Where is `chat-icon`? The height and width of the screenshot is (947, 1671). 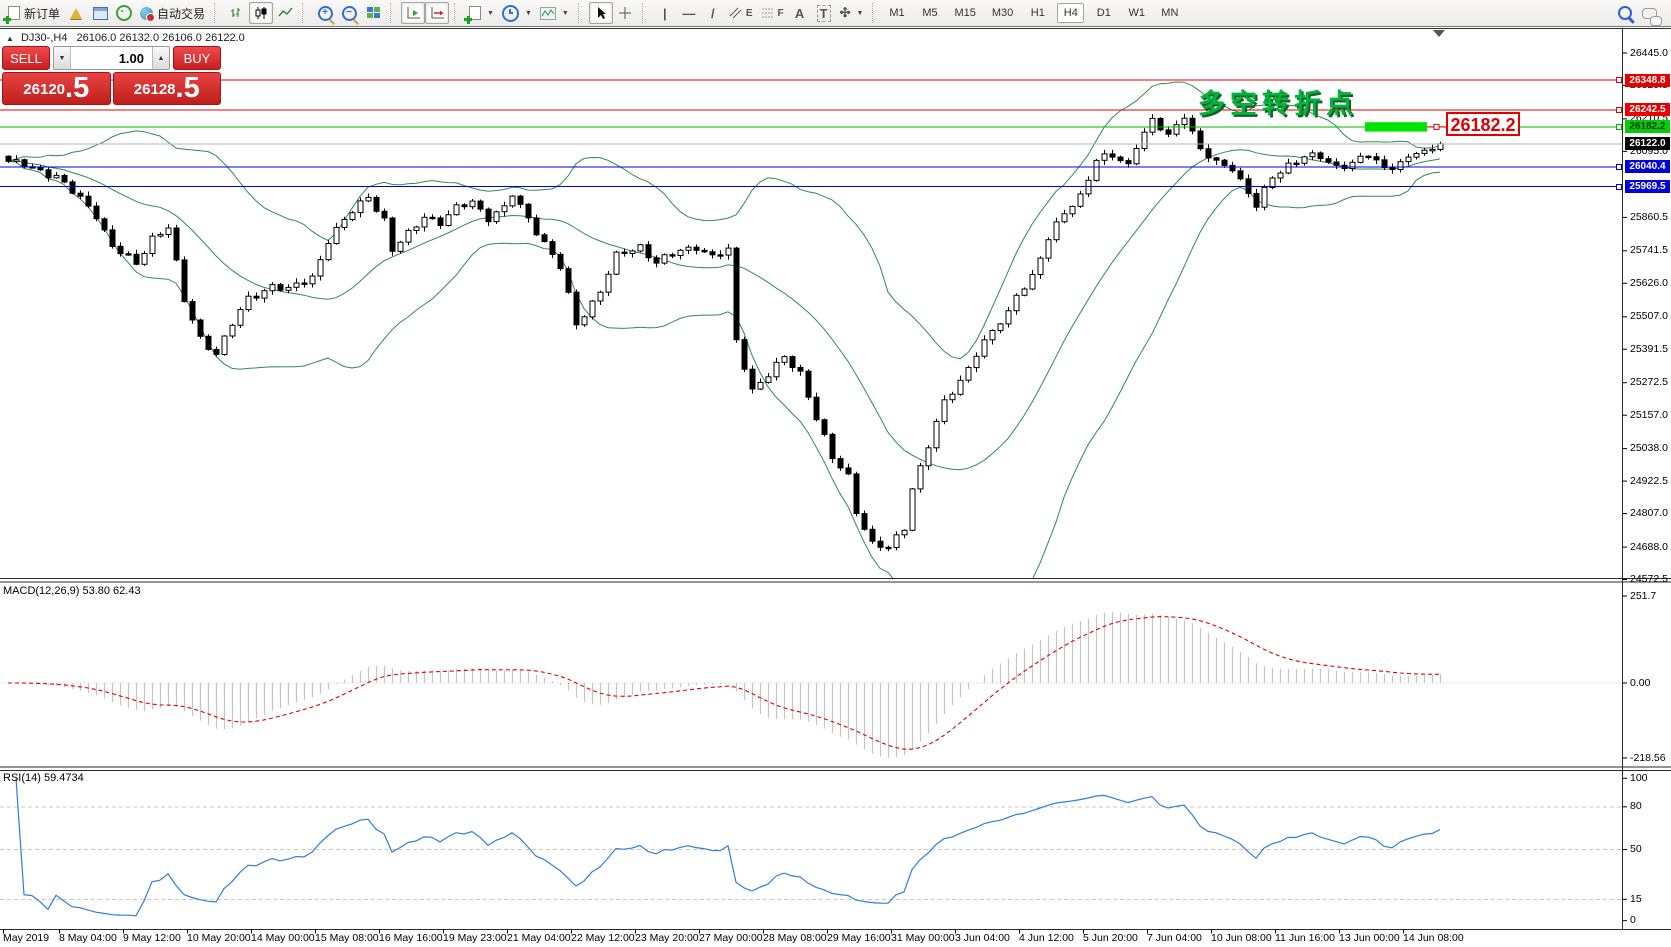 chat-icon is located at coordinates (1651, 16).